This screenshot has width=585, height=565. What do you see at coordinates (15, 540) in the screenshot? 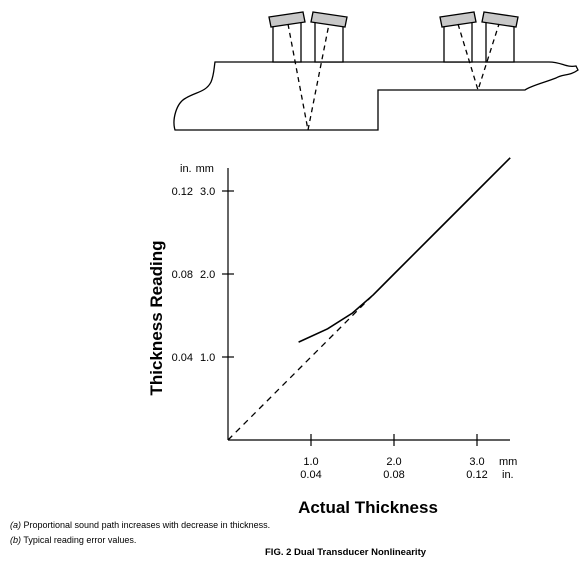
I see `note-b-label: (b)` at bounding box center [15, 540].